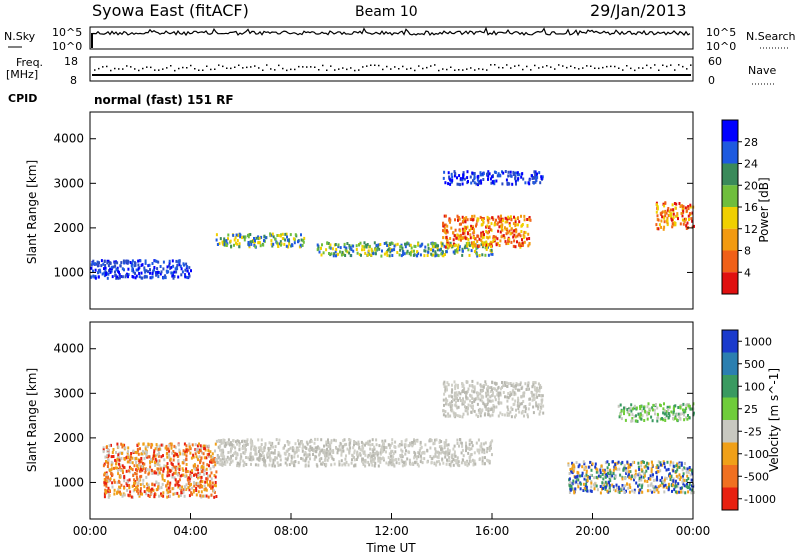 This screenshot has width=800, height=554. Describe the element at coordinates (764, 209) in the screenshot. I see `power-cbar-label: Power [dB]` at that location.